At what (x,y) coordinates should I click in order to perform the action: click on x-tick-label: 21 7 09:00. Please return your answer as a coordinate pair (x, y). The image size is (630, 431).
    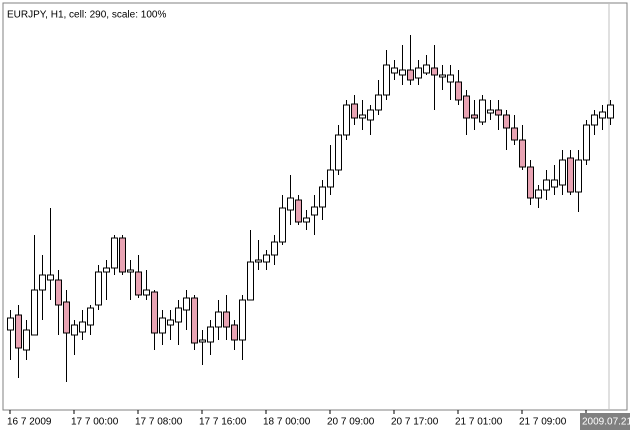
    Looking at the image, I should click on (543, 422).